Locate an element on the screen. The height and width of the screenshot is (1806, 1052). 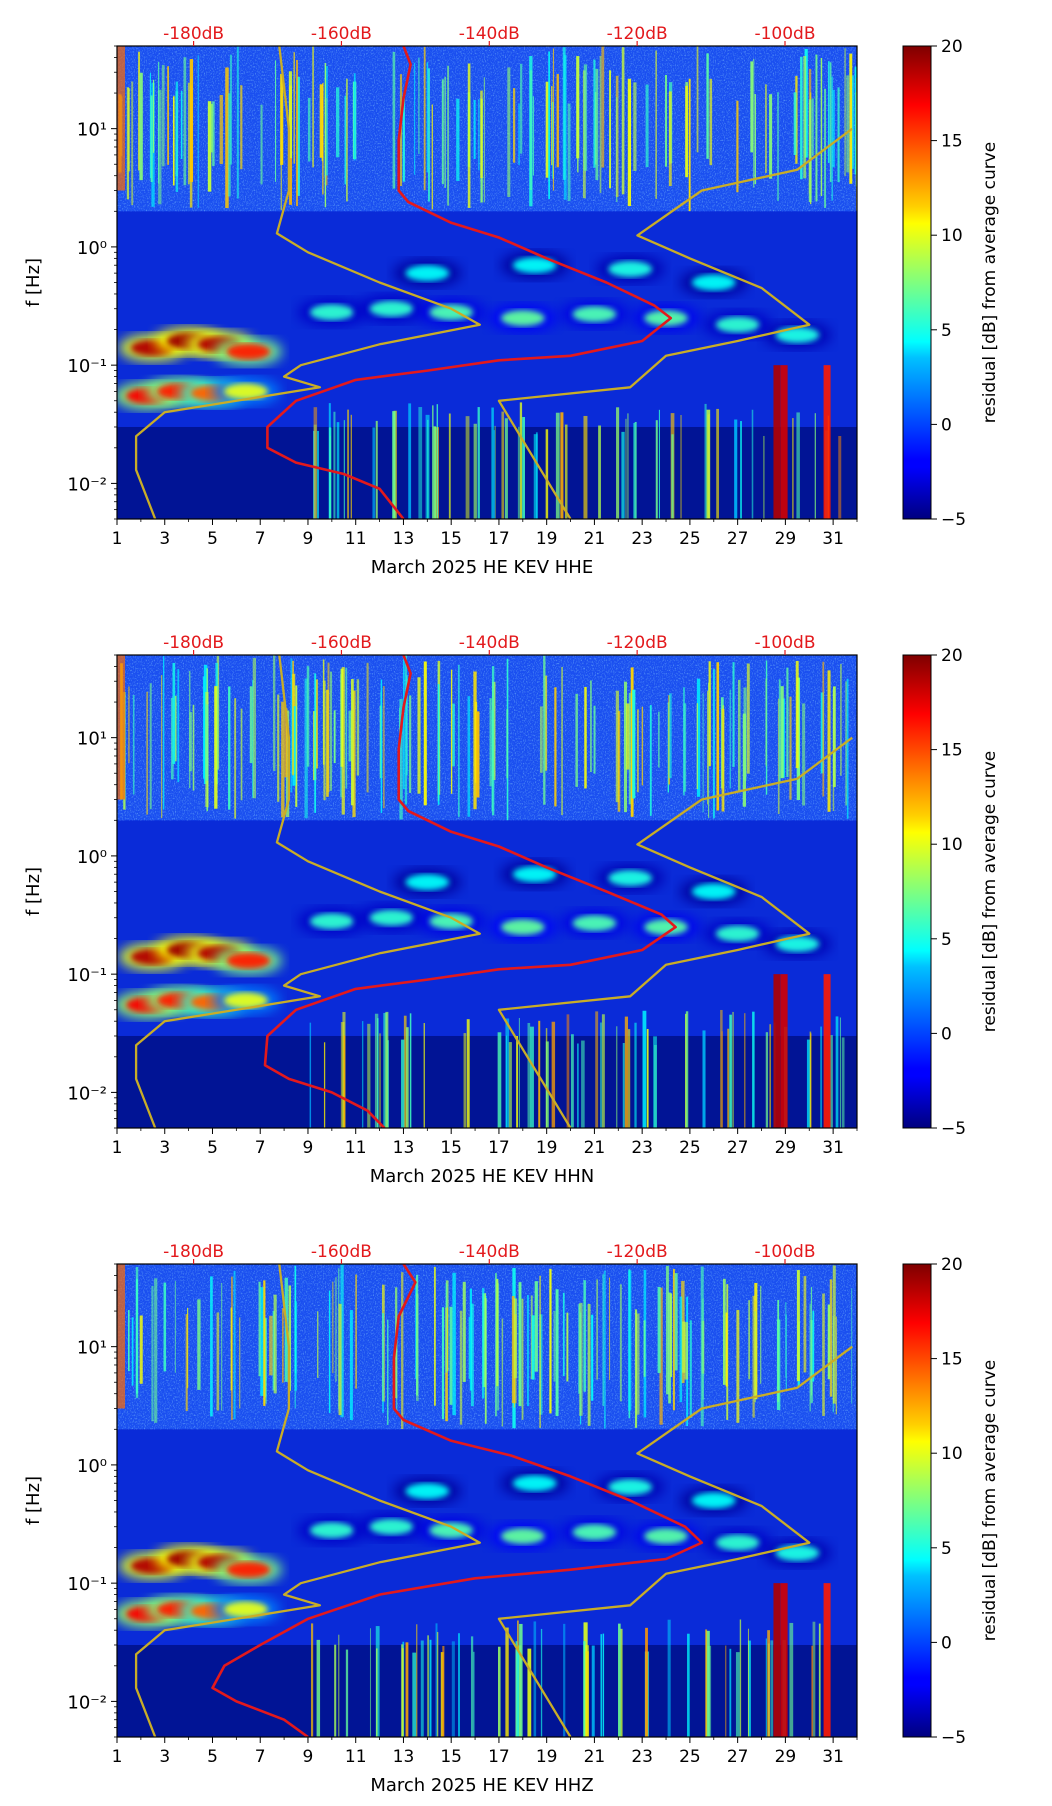
series-line-noise_model_low is located at coordinates (675, 1541).